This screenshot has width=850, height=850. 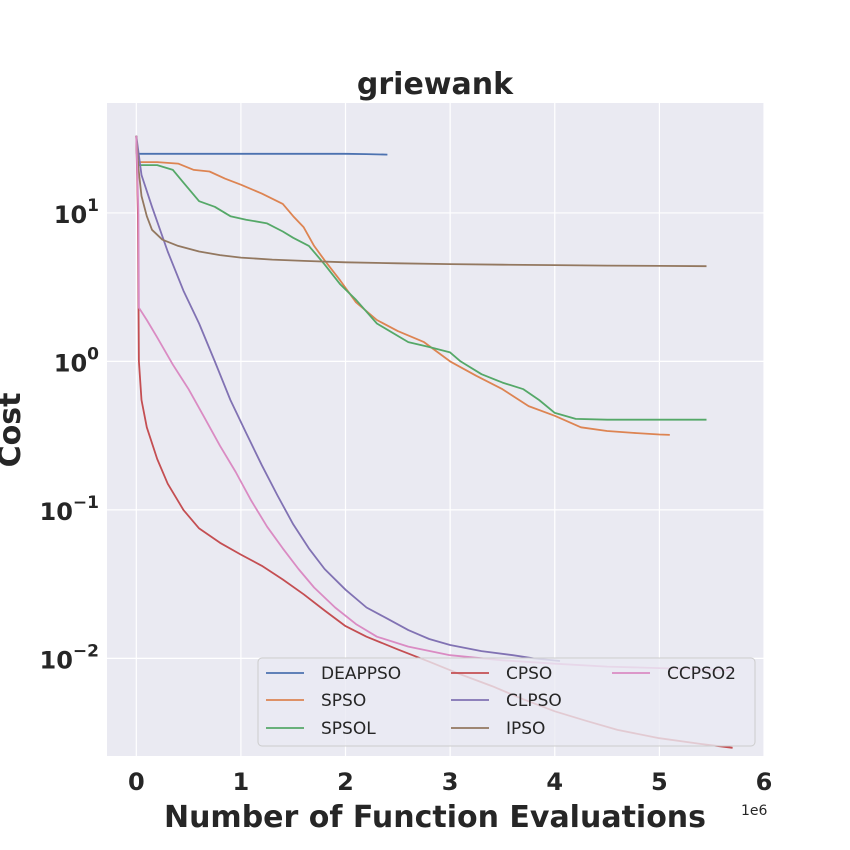 I want to click on y-tick-label: 10⁻¹, so click(x=69, y=509).